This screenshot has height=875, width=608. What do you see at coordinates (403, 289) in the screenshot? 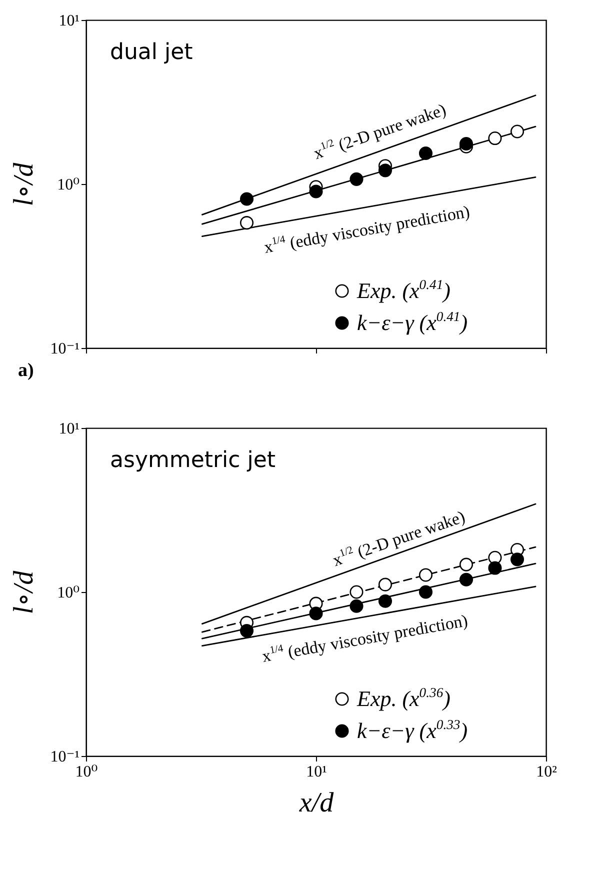
I see `legend-label: Exp. (x$^{0.41}$)` at bounding box center [403, 289].